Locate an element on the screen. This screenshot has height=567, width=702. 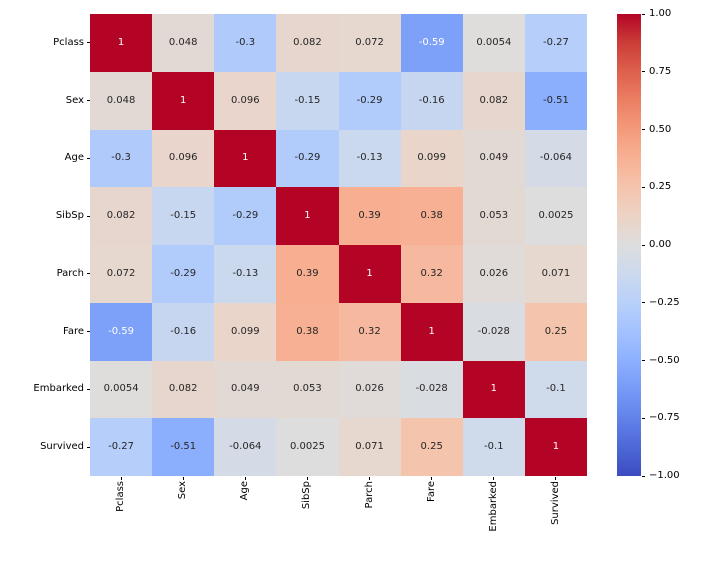
cell-value: 0.053 is located at coordinates (494, 216).